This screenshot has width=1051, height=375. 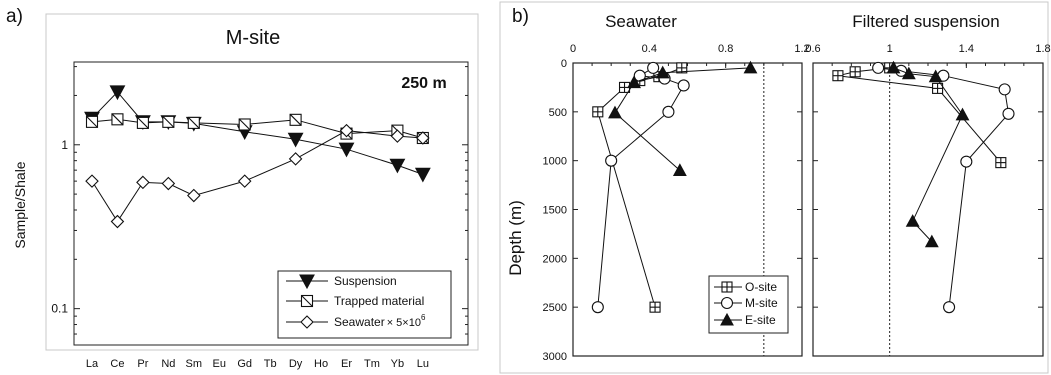 What do you see at coordinates (346, 150) in the screenshot?
I see `point-suspension-er` at bounding box center [346, 150].